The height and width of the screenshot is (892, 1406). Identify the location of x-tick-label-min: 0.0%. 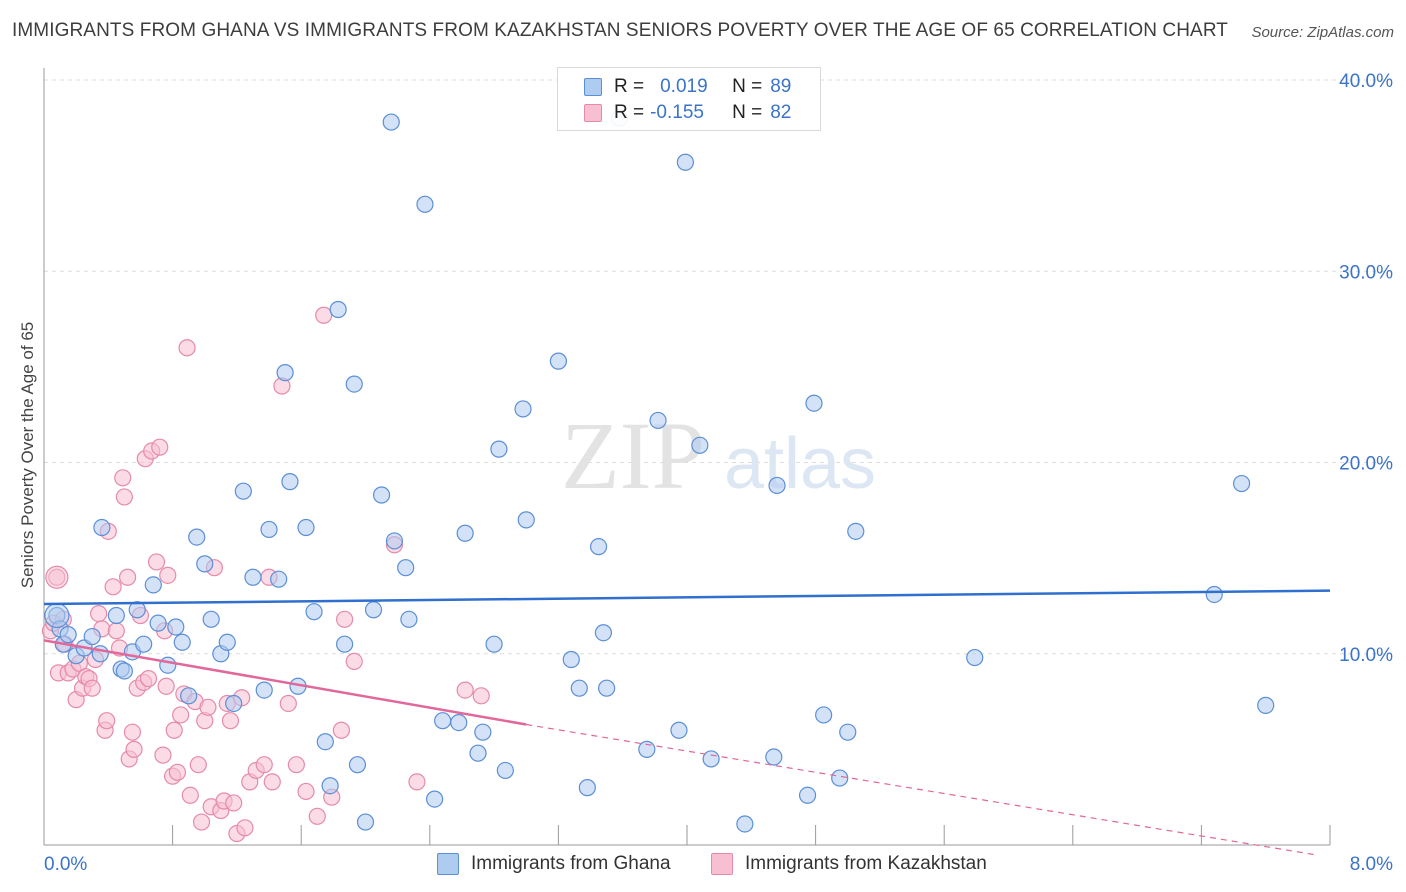
(65, 864).